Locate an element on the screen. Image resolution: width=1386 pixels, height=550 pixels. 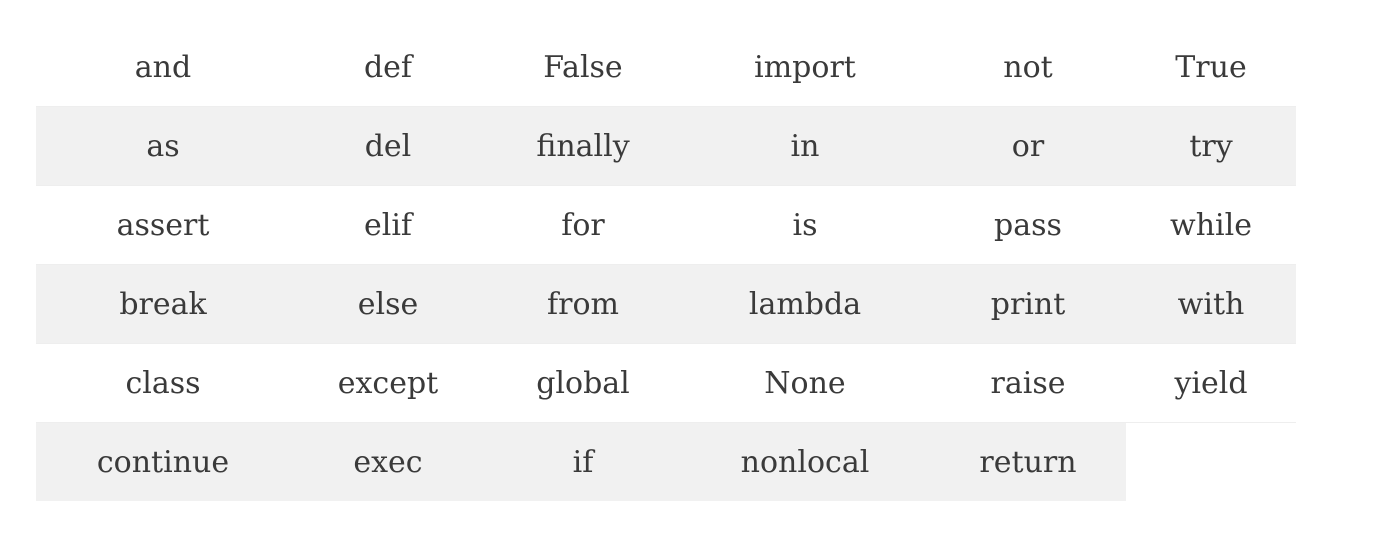
keyword-cell: del is located at coordinates (388, 146).